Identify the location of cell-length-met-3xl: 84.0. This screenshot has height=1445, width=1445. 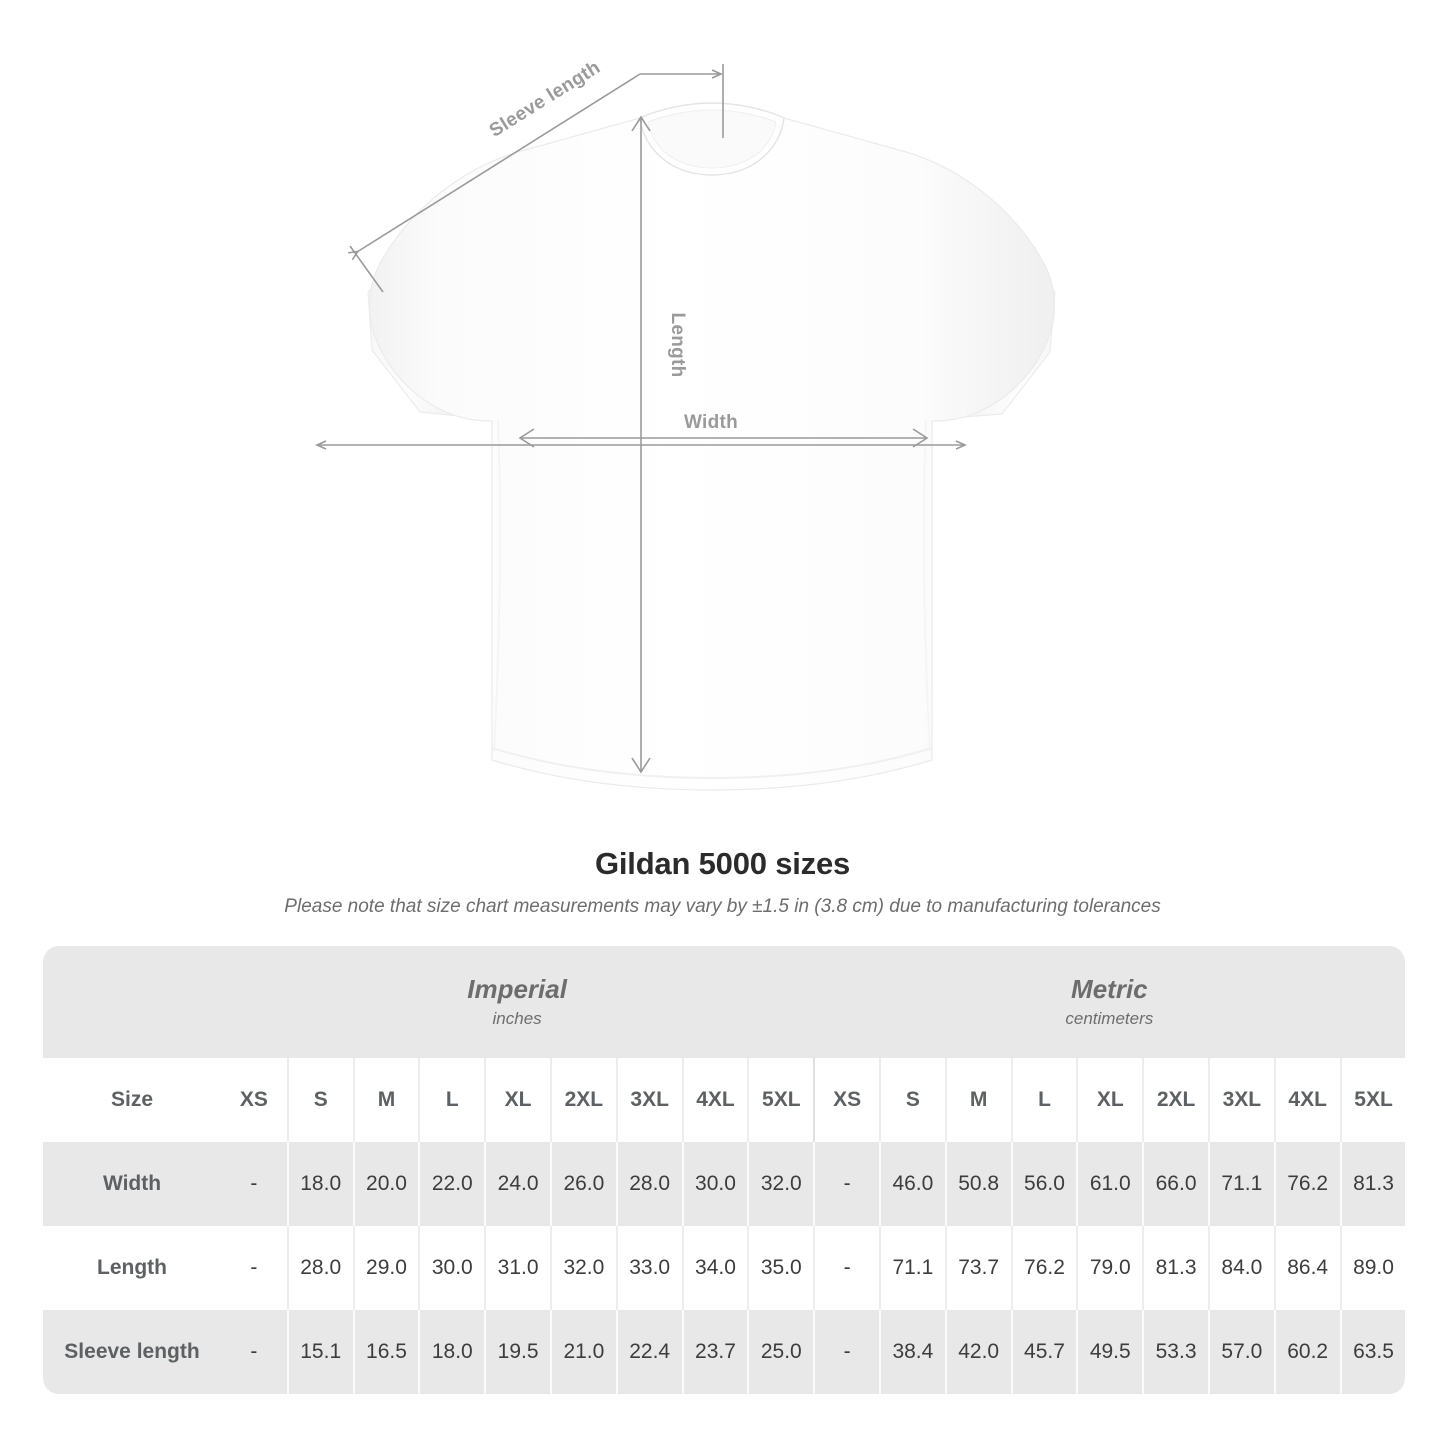
(1240, 1268).